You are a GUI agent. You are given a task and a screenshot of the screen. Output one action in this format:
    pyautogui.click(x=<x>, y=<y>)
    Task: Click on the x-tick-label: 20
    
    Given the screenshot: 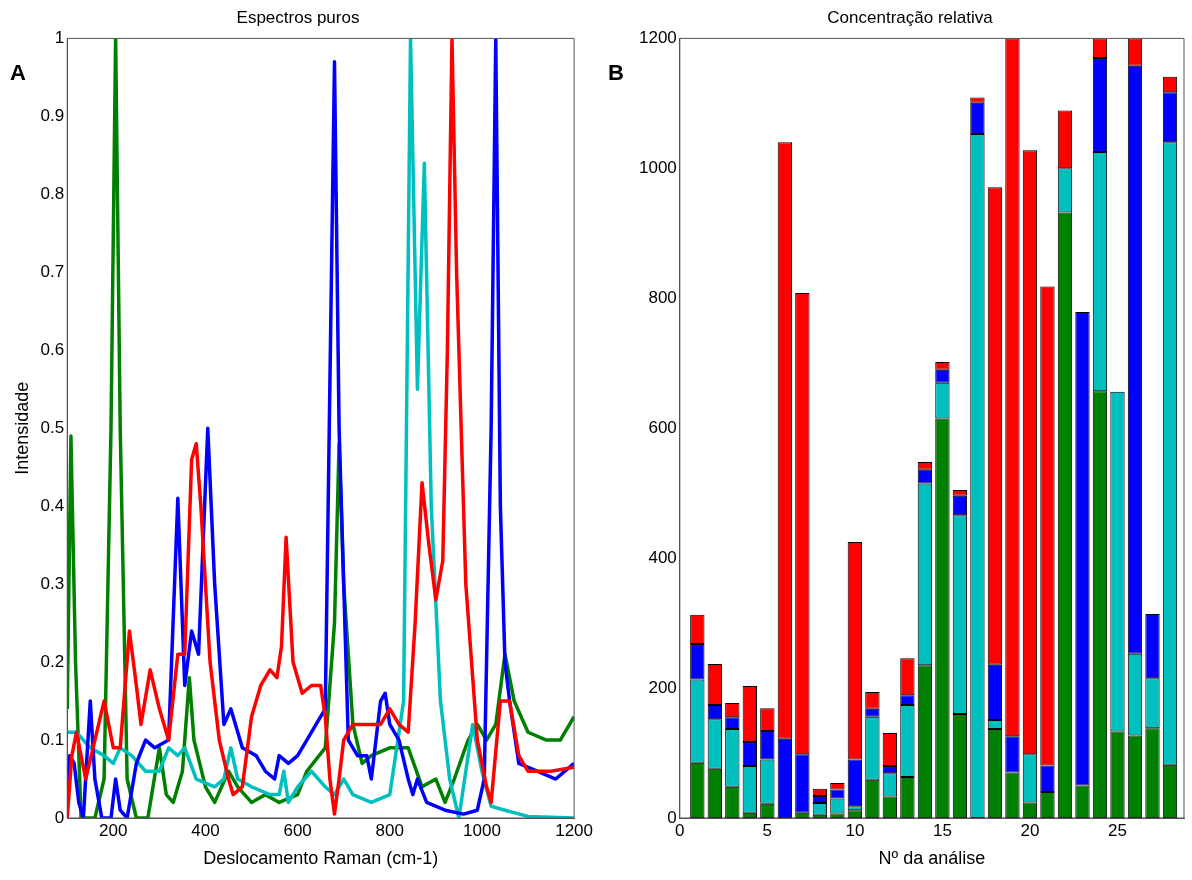 What is the action you would take?
    pyautogui.click(x=1030, y=830)
    